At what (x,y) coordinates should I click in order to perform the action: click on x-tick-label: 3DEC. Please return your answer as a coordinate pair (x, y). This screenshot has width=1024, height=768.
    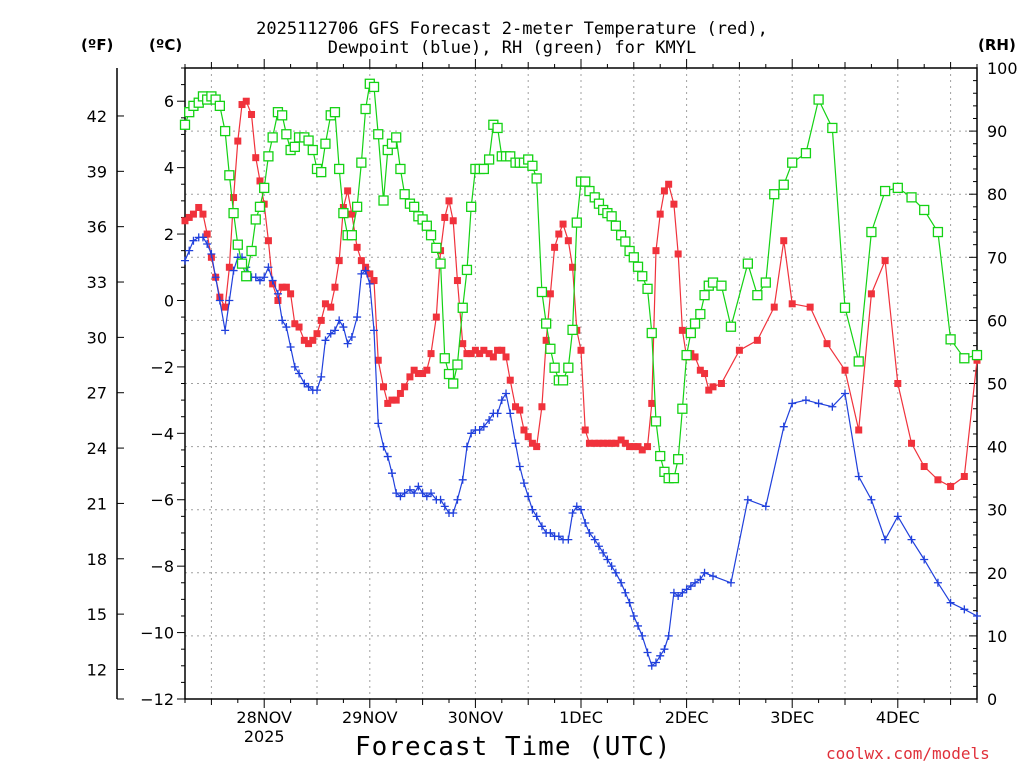
    Looking at the image, I should click on (792, 717).